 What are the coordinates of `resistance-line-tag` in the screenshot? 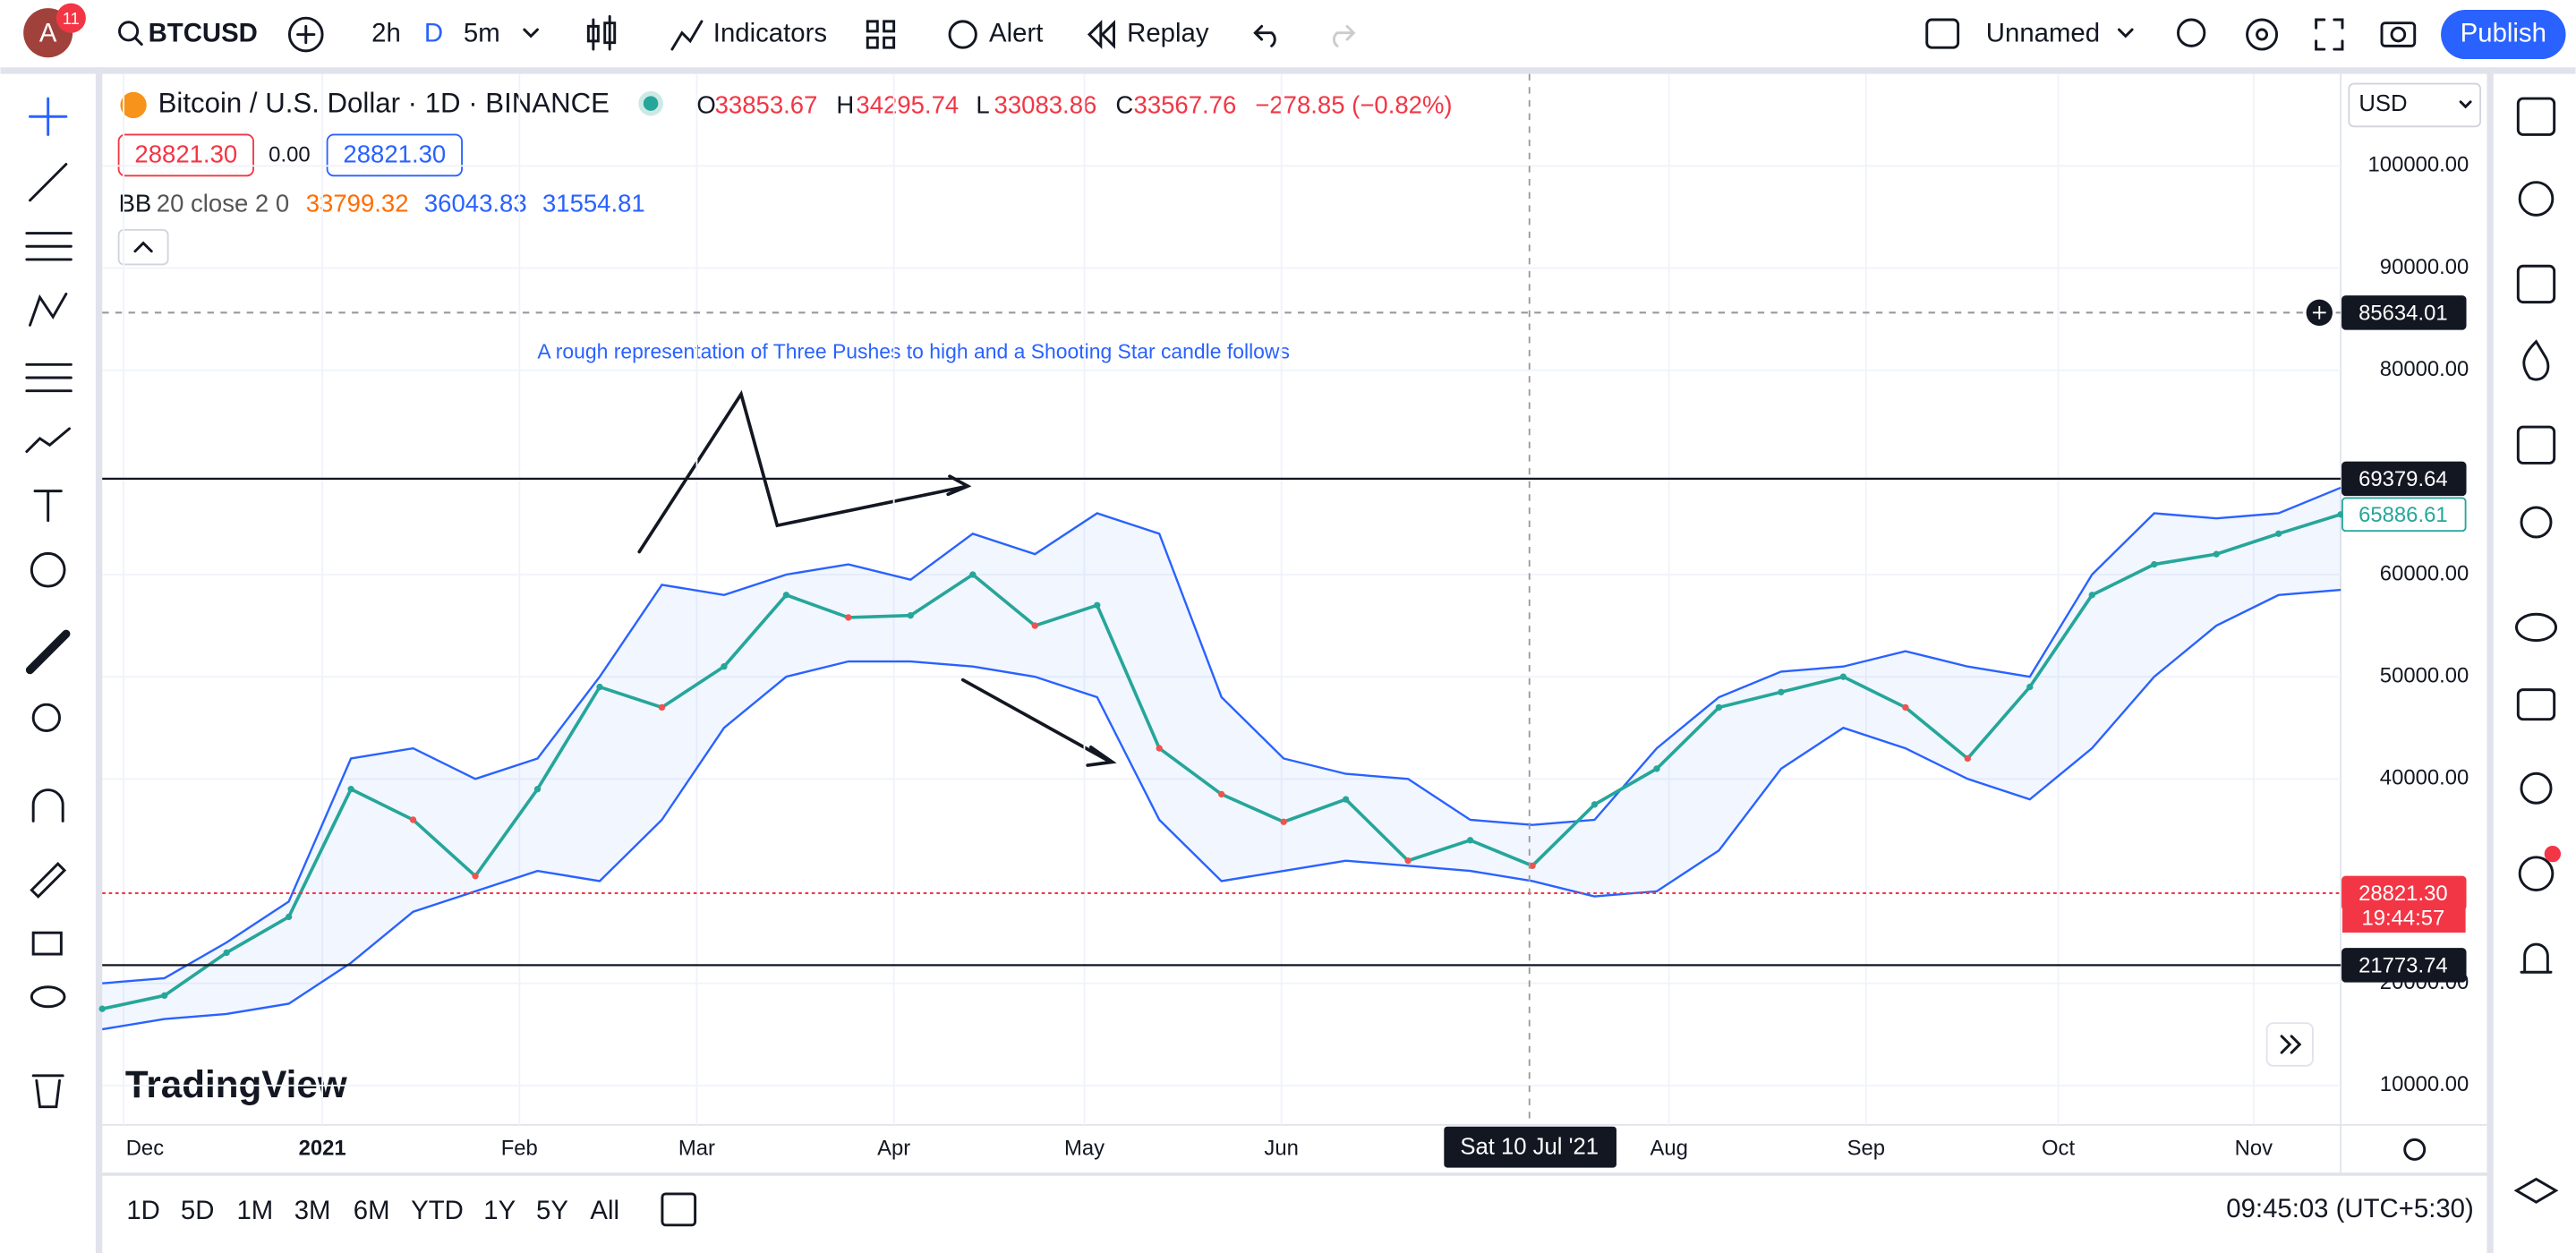 It's located at (2404, 479).